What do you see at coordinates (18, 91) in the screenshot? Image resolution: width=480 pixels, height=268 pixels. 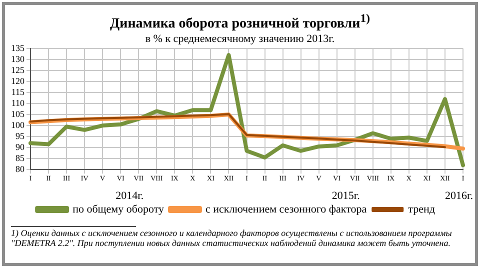 I see `y-tick-label: 115` at bounding box center [18, 91].